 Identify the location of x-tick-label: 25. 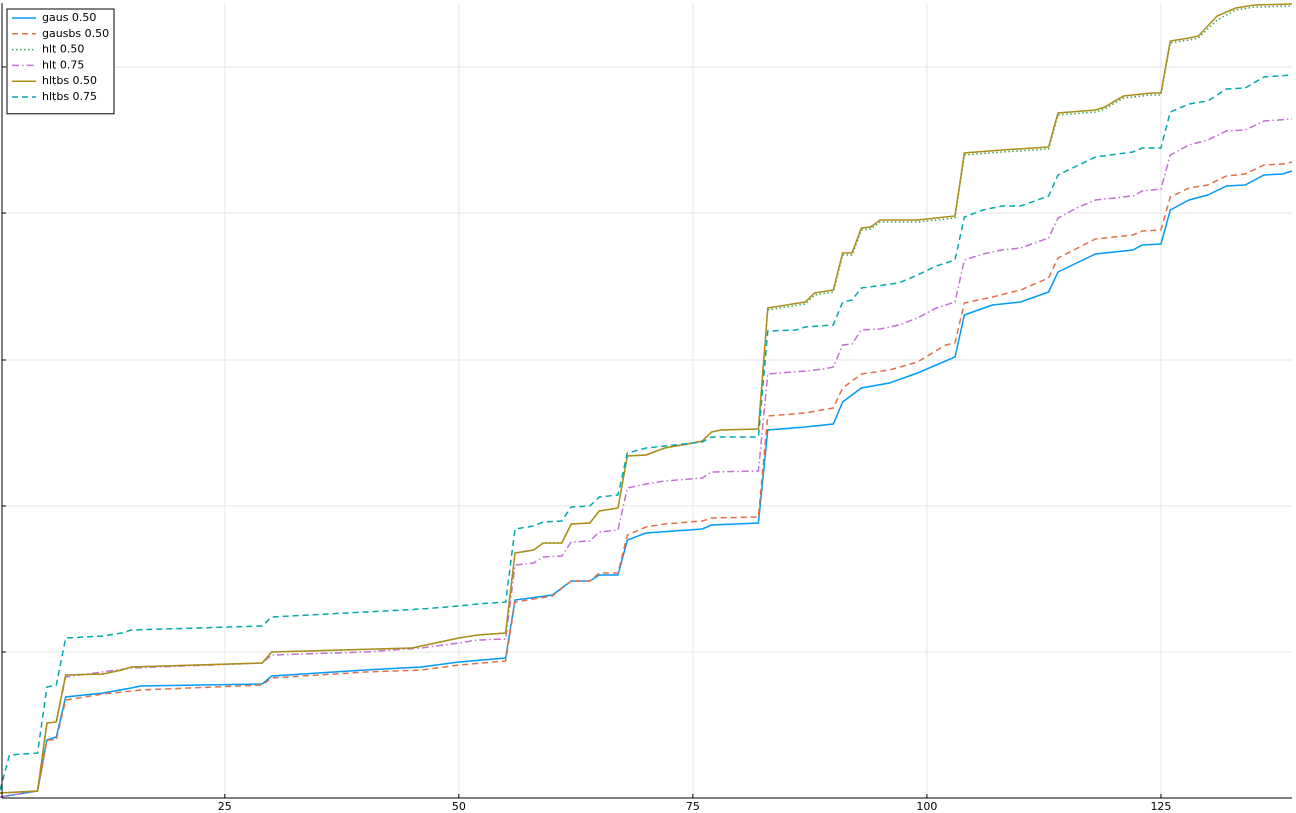
(225, 806).